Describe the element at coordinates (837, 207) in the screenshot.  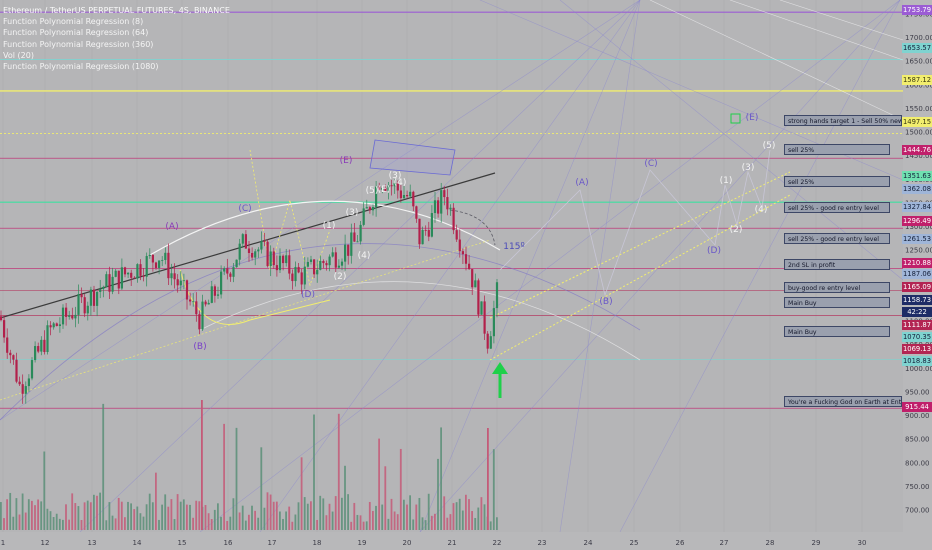
I see `annotation-sell-25-reentry-a: sell 25% - good re entry level` at that location.